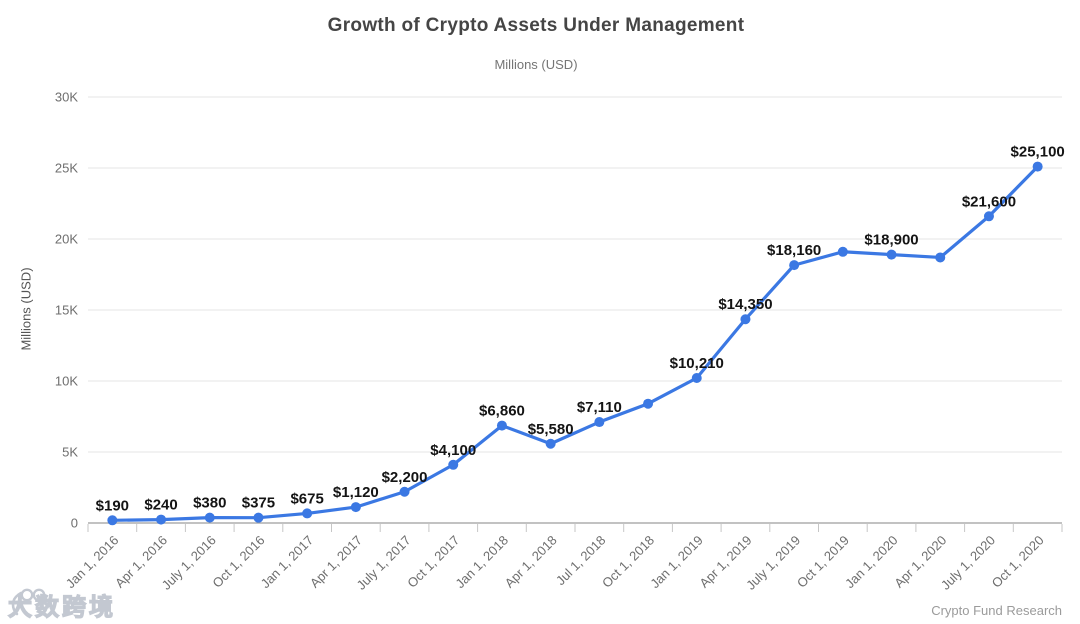 Image resolution: width=1080 pixels, height=624 pixels. What do you see at coordinates (405, 477) in the screenshot?
I see `data-point-value-label: $2,200` at bounding box center [405, 477].